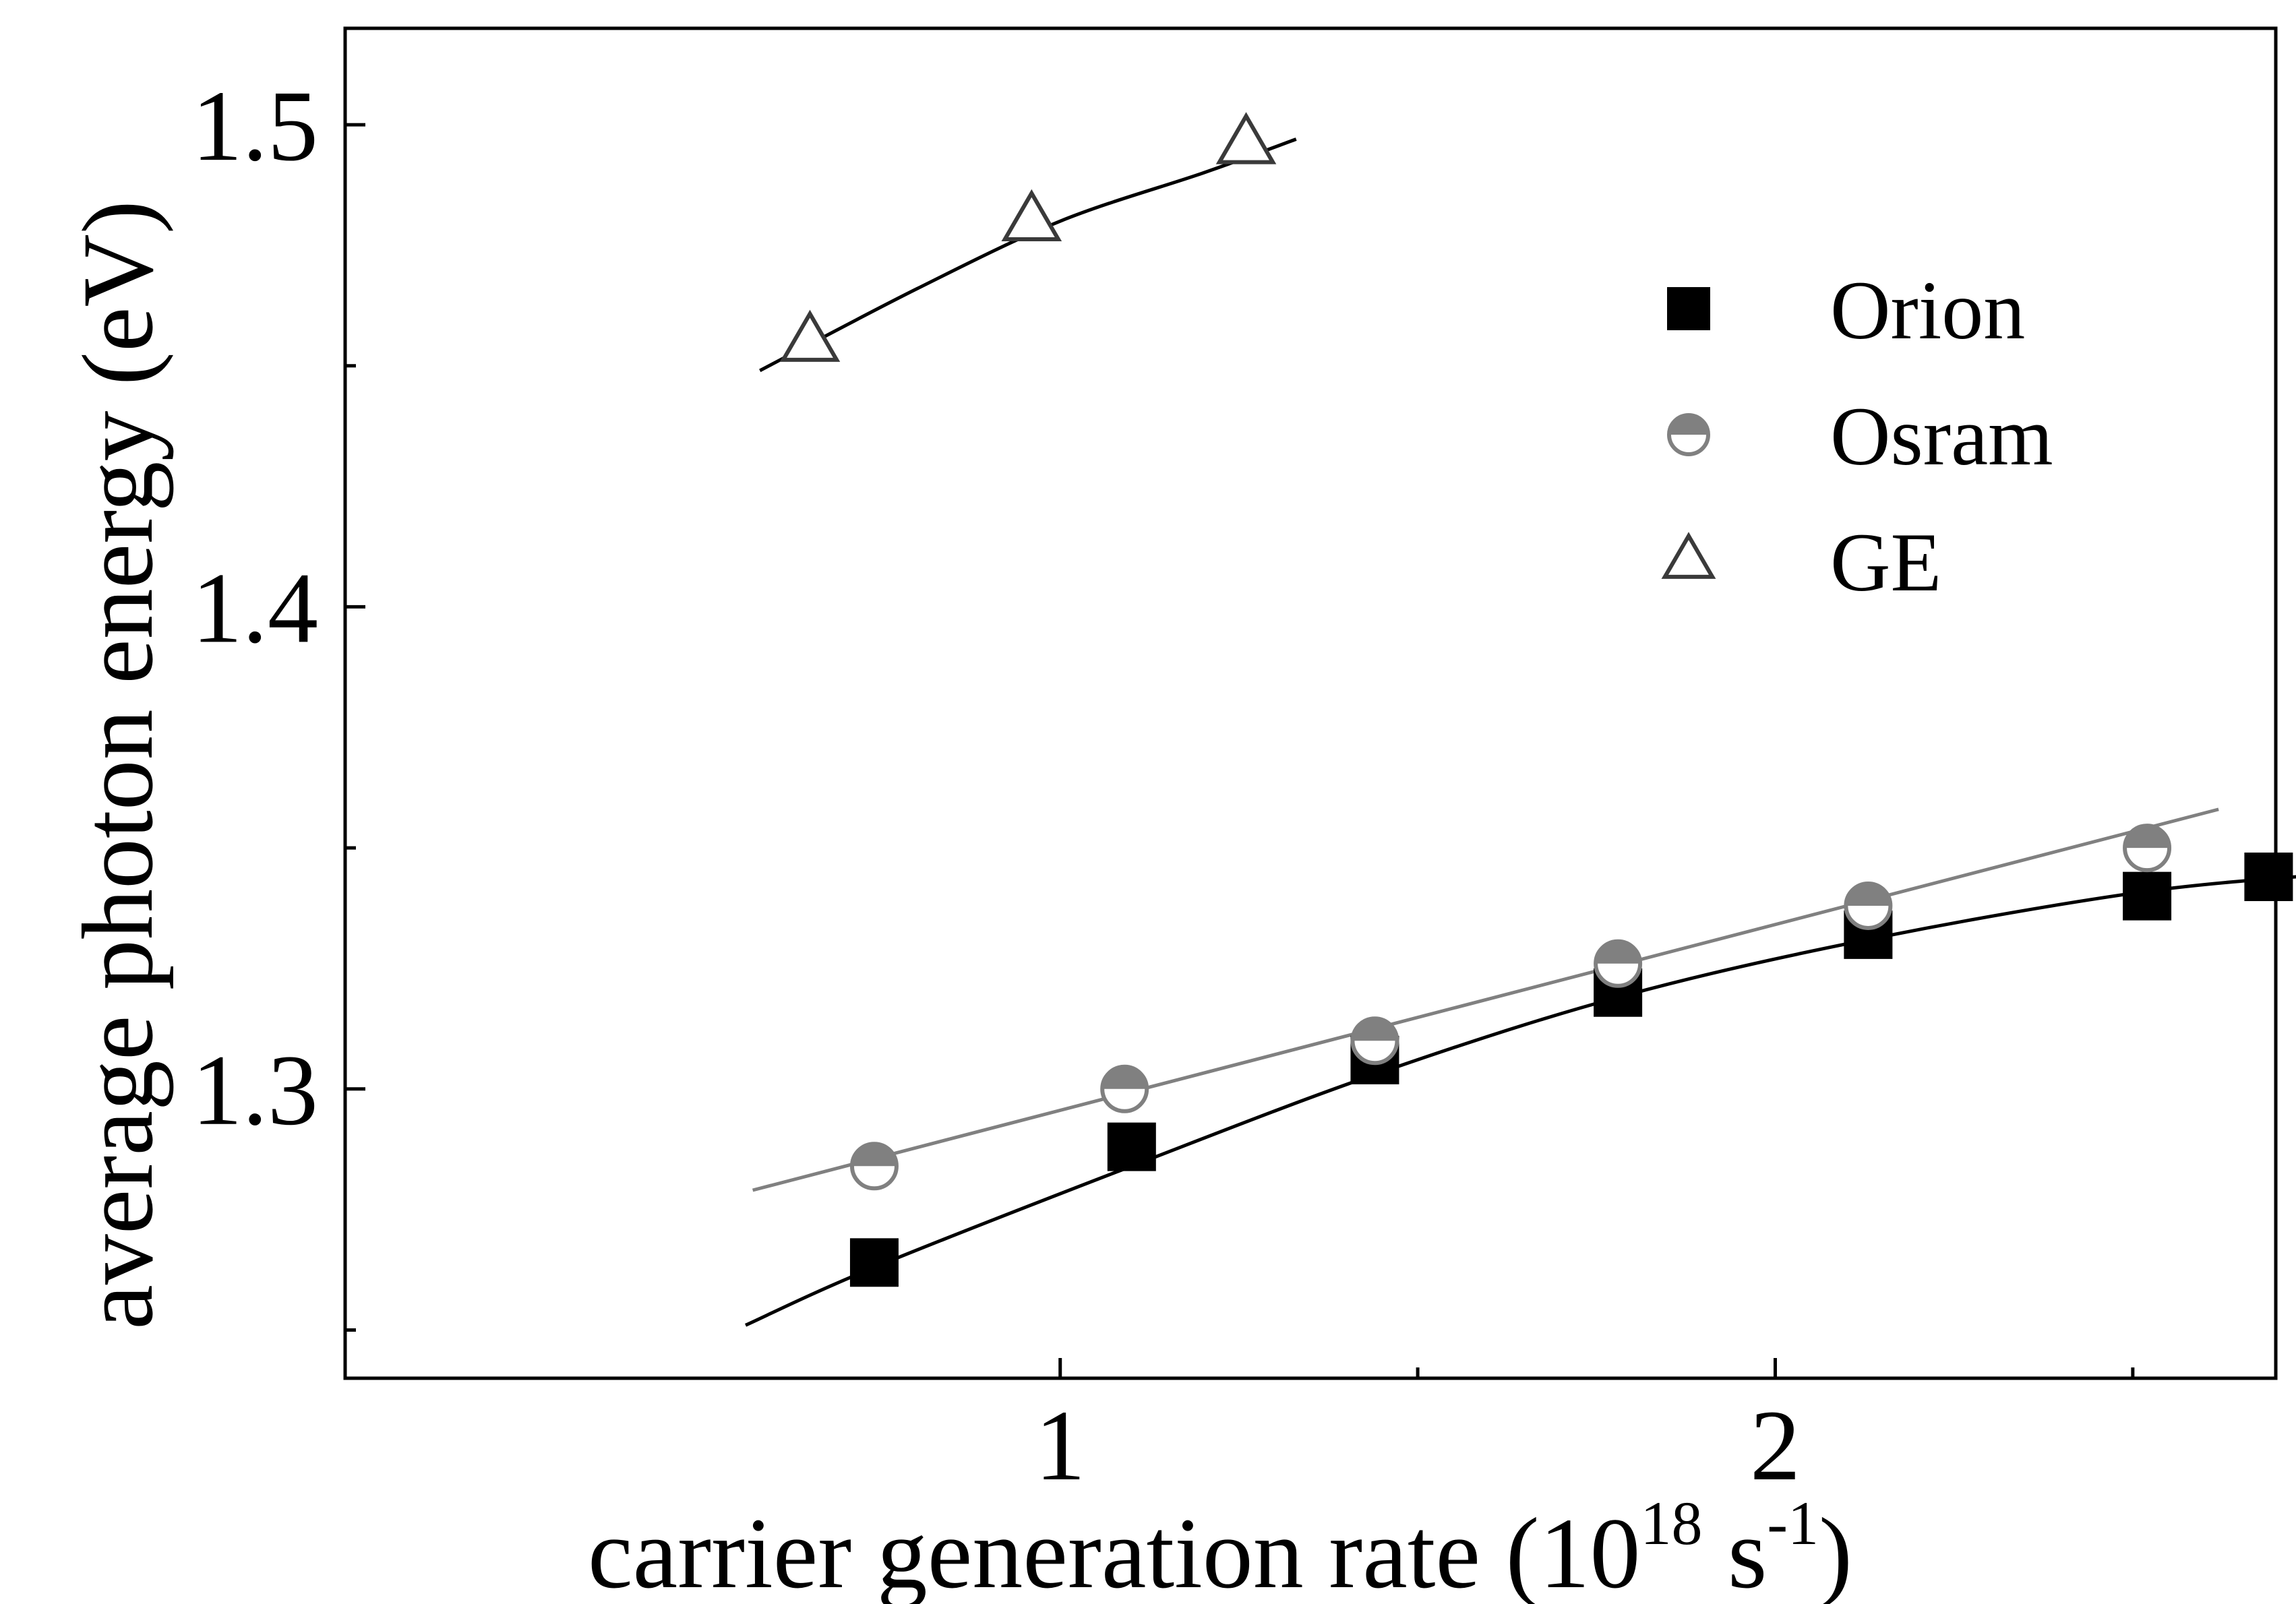  I want to click on x-tick-label: 1, so click(1060, 1446).